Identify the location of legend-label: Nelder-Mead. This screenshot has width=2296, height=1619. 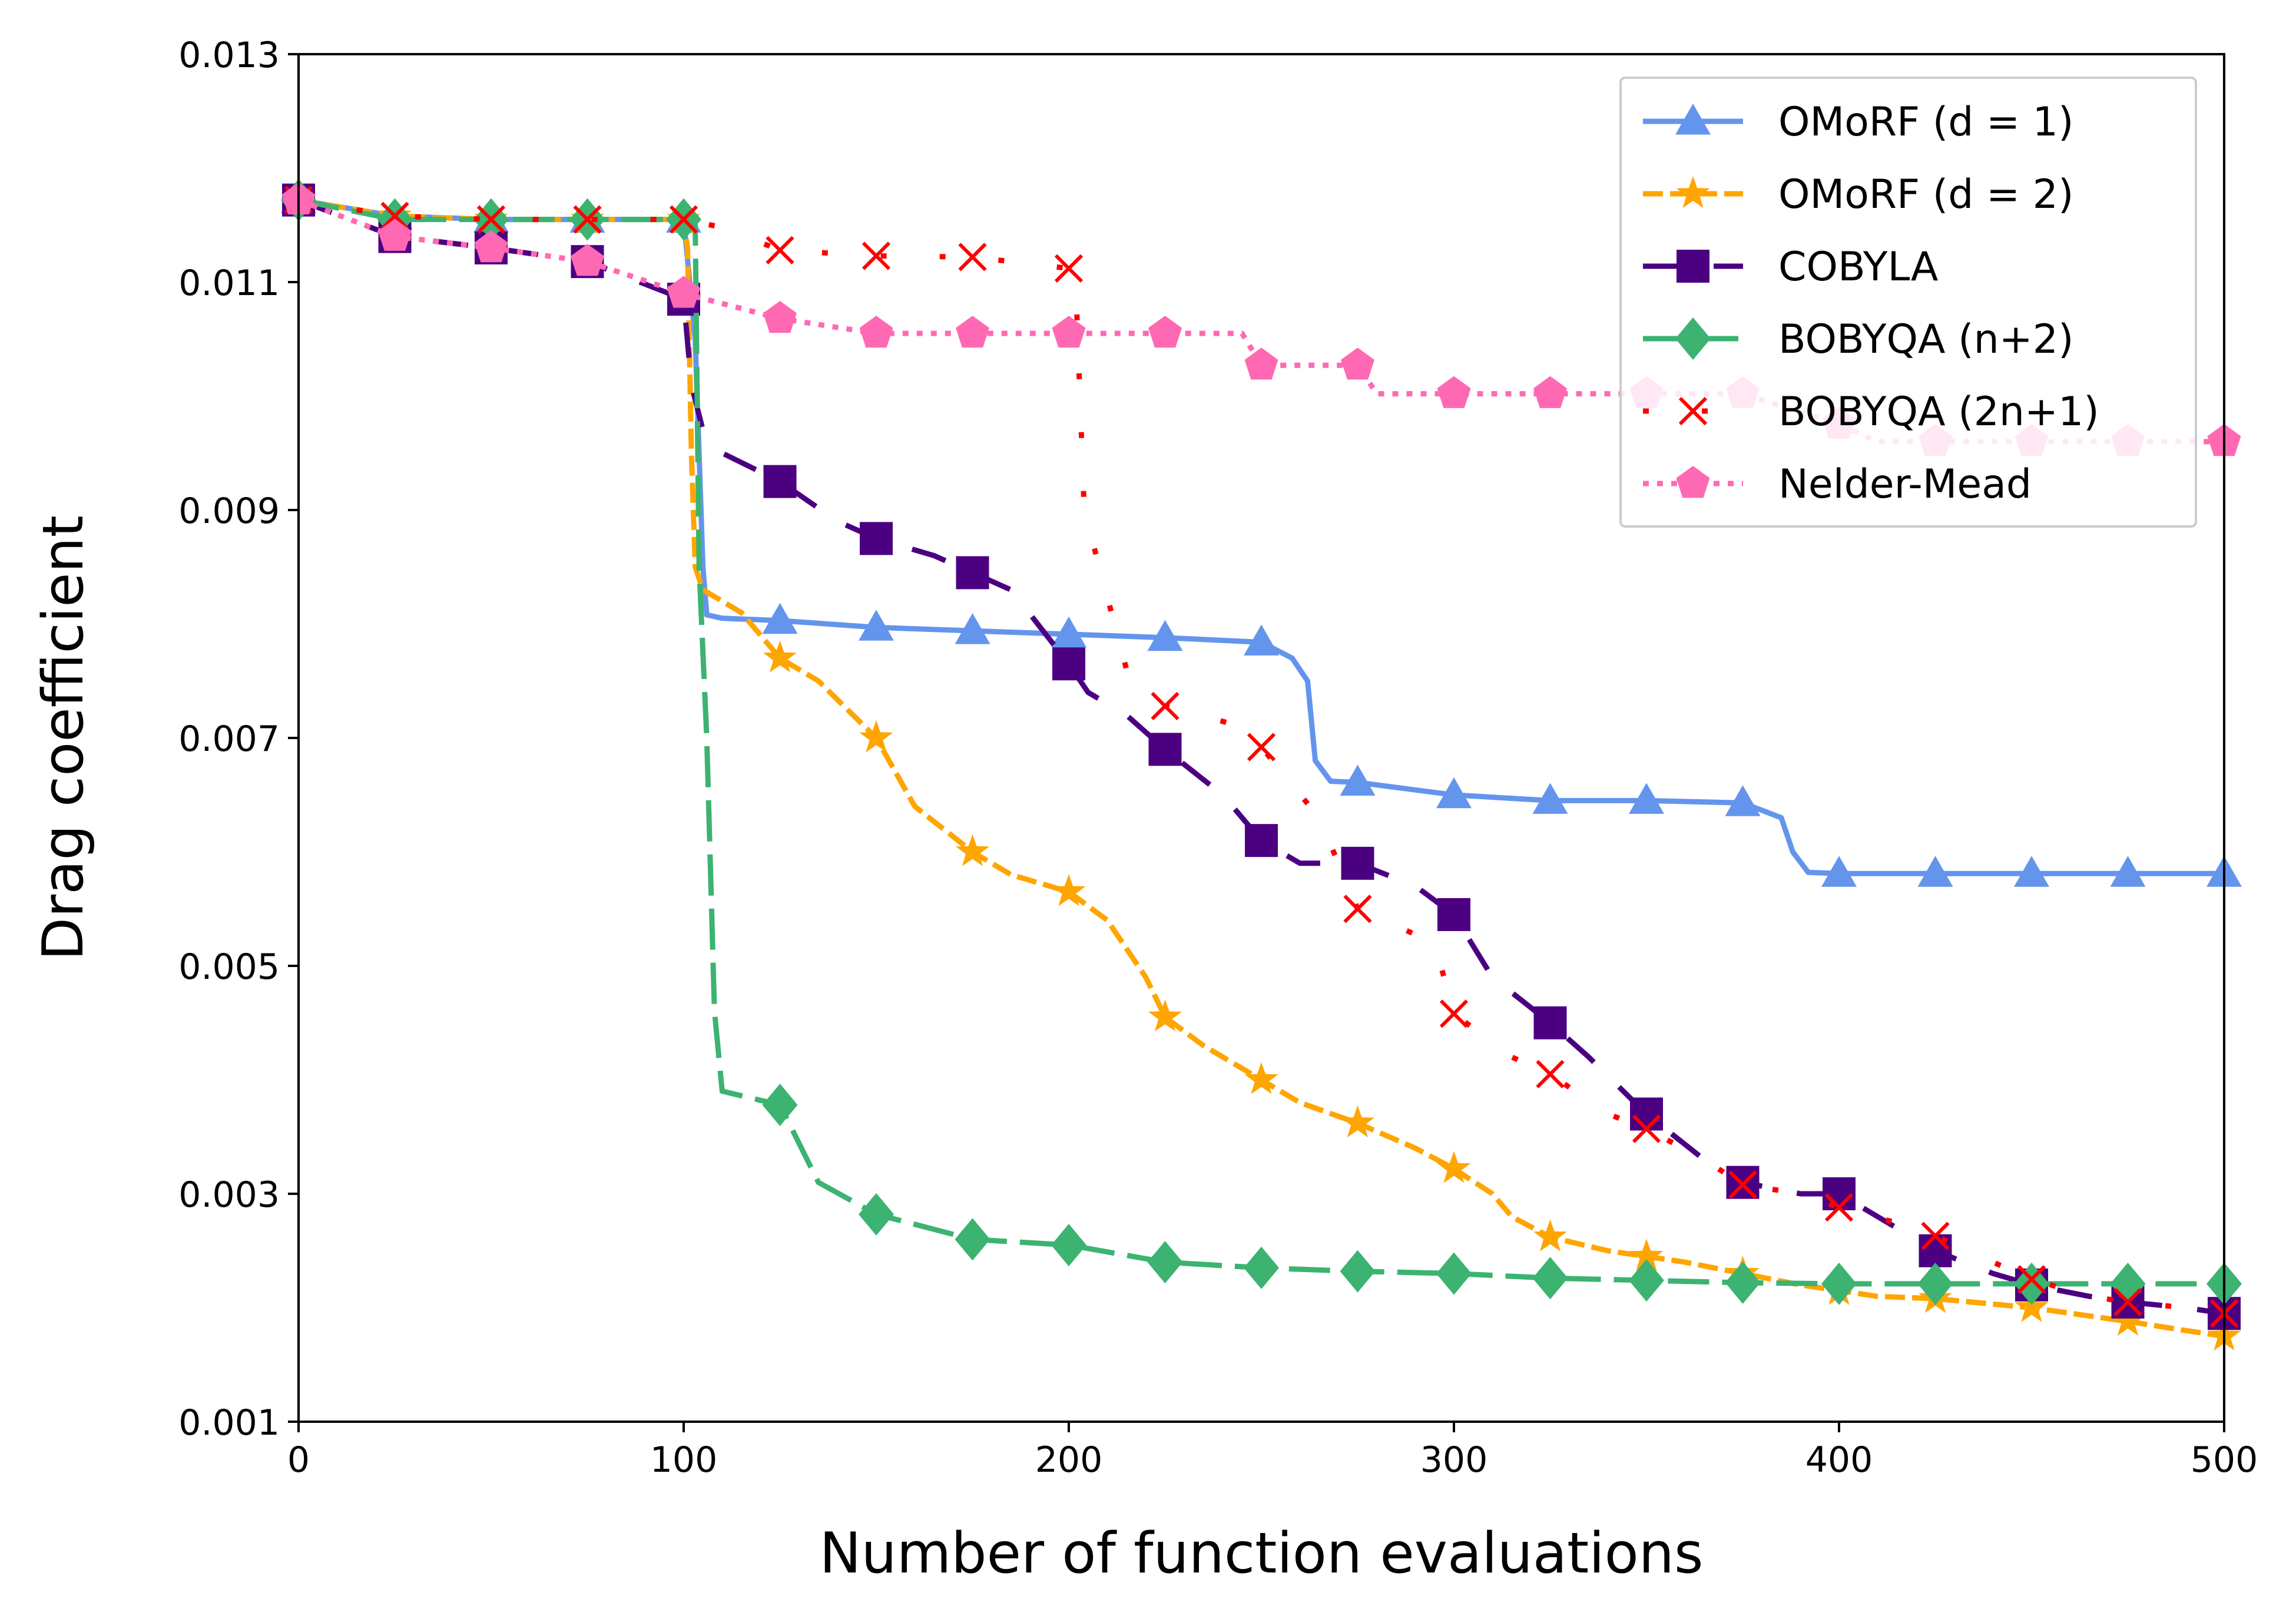
(1905, 484).